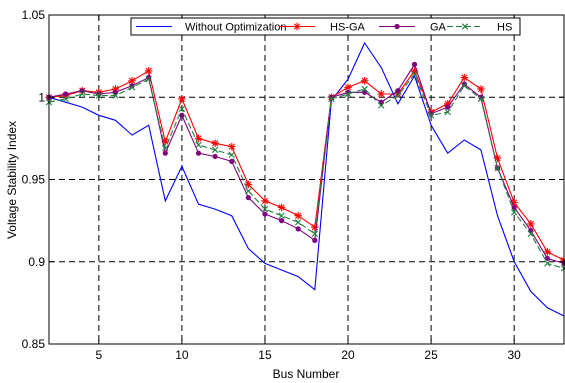 The height and width of the screenshot is (383, 565). What do you see at coordinates (41, 97) in the screenshot?
I see `y-tick-label: 1` at bounding box center [41, 97].